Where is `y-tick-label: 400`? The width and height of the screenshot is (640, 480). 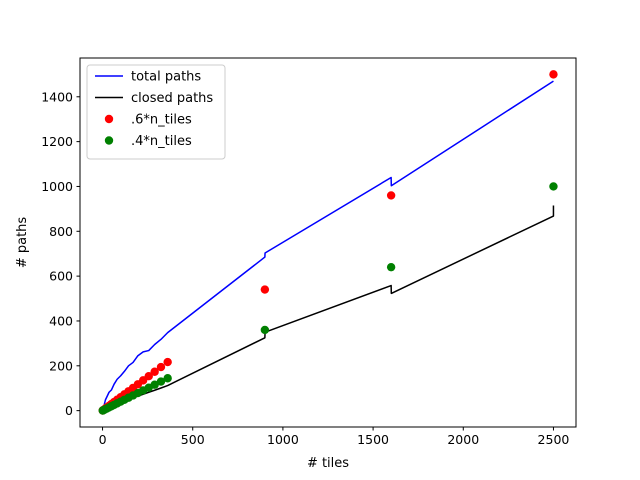 y-tick-label: 400 is located at coordinates (61, 320).